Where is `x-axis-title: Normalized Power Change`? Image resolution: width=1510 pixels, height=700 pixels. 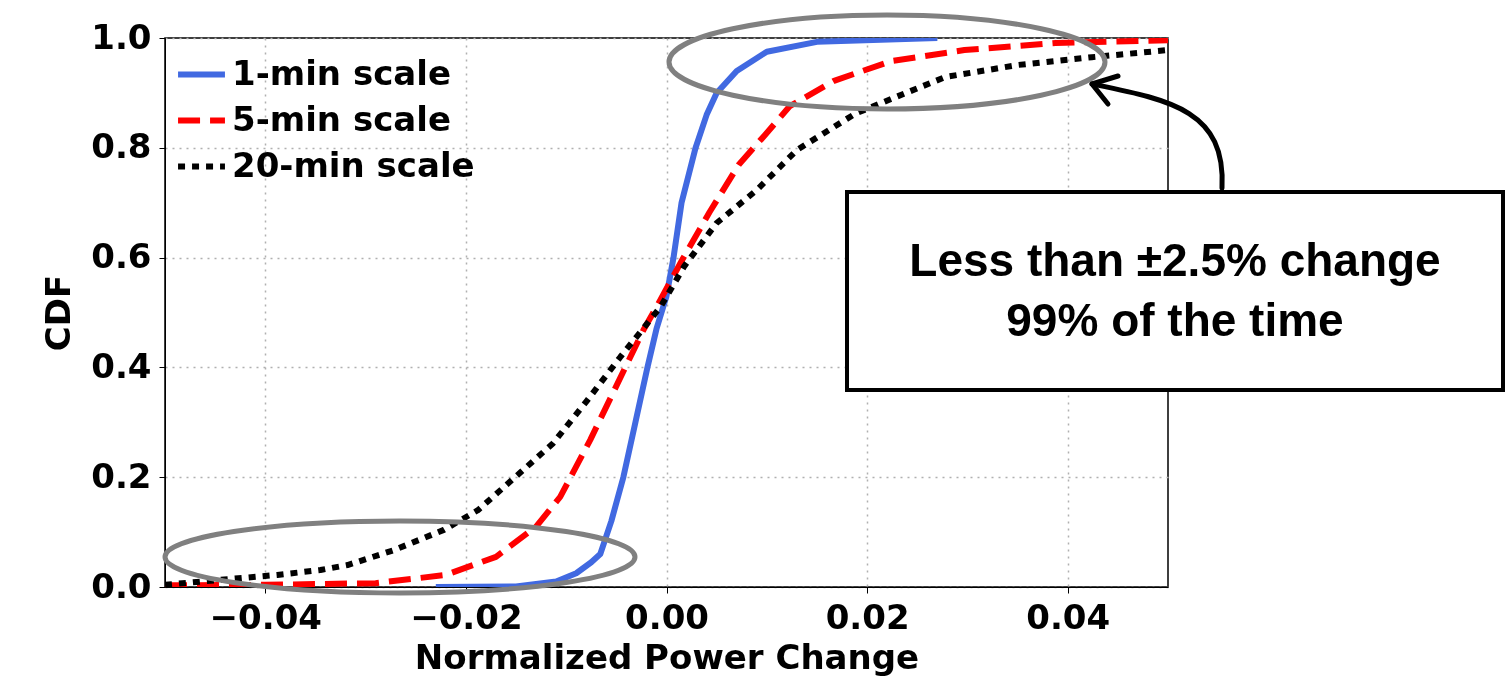 x-axis-title: Normalized Power Change is located at coordinates (667, 656).